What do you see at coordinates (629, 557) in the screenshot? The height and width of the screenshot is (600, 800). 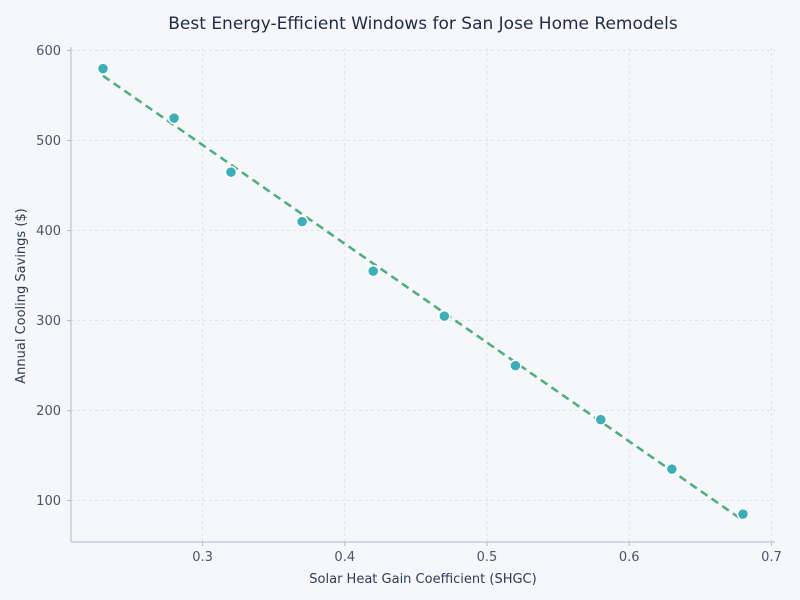 I see `x-tick-label-3: 0.6` at bounding box center [629, 557].